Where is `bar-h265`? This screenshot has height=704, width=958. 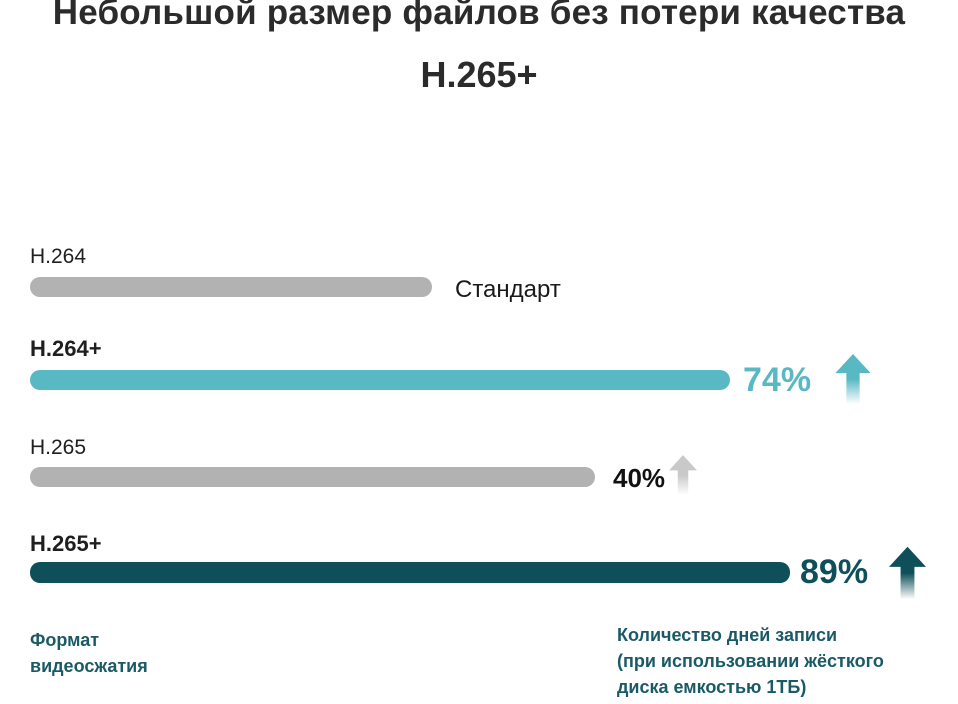
bar-h265 is located at coordinates (312, 477).